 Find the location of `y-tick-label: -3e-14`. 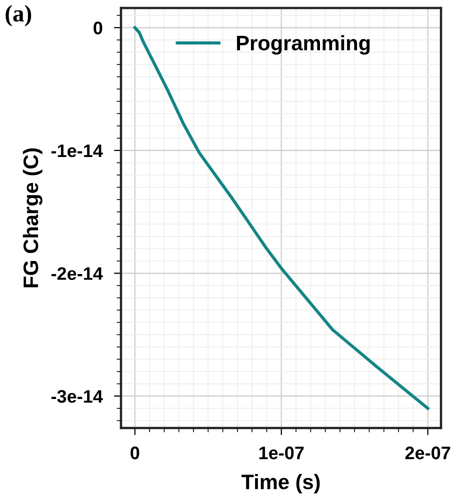

y-tick-label: -3e-14 is located at coordinates (77, 396).